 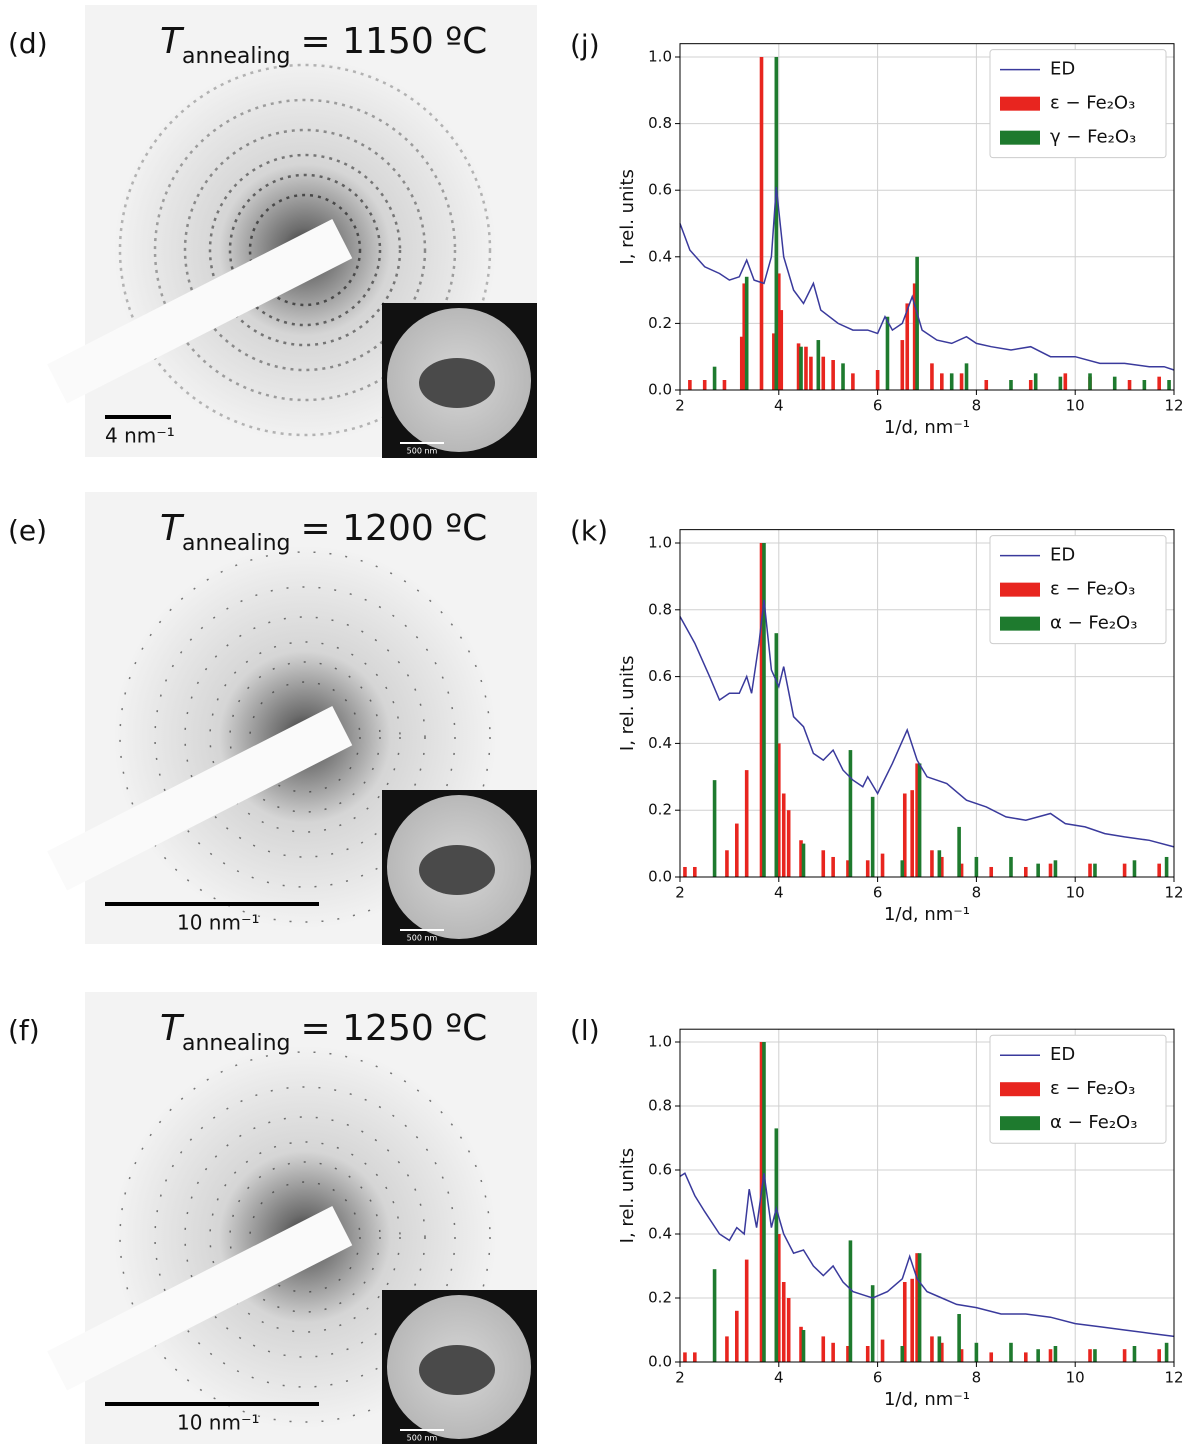 I want to click on legend-label: γ − Fe₂O₃, so click(x=1093, y=137).